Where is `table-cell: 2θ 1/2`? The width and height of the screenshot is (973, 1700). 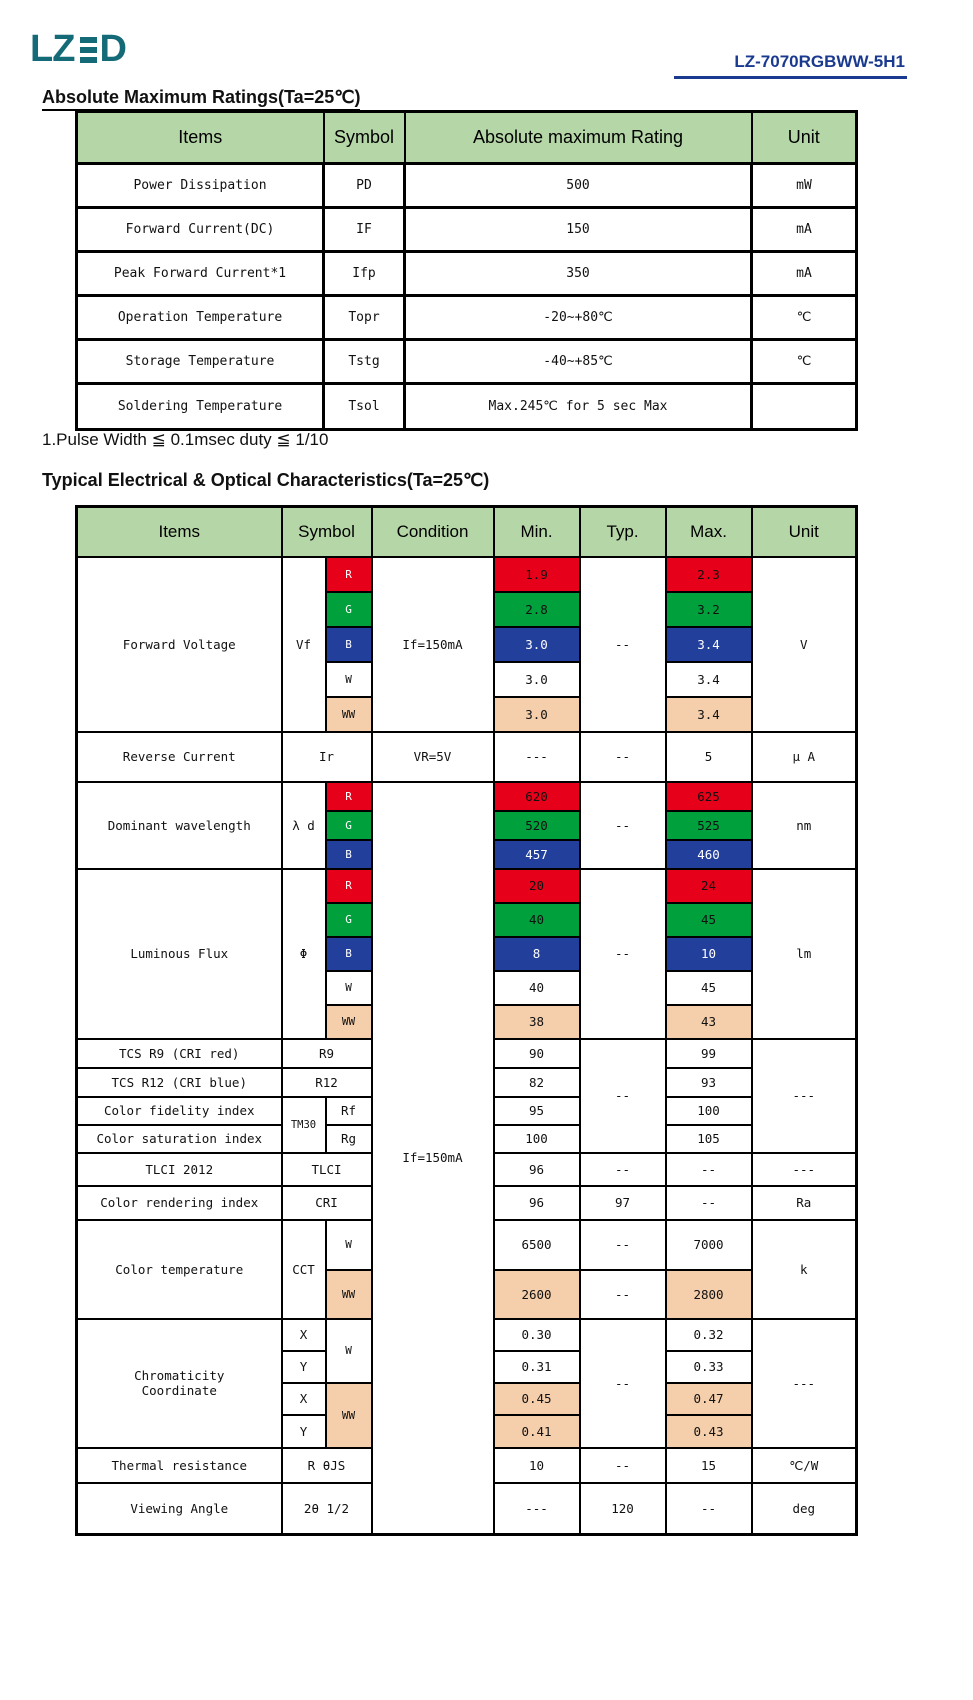 table-cell: 2θ 1/2 is located at coordinates (326, 1508).